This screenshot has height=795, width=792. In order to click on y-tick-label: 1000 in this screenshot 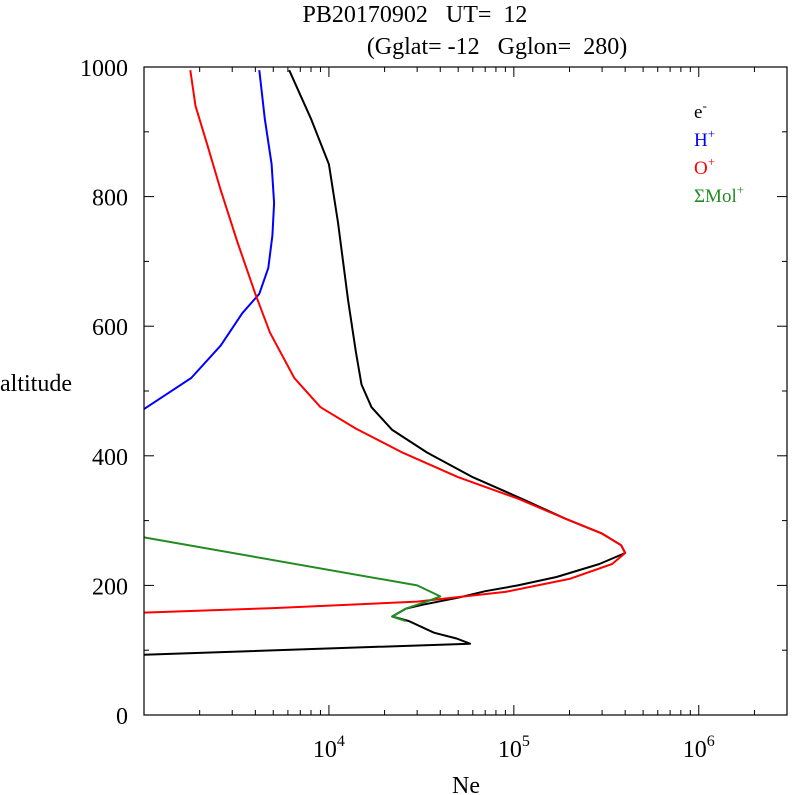, I will do `click(104, 69)`.